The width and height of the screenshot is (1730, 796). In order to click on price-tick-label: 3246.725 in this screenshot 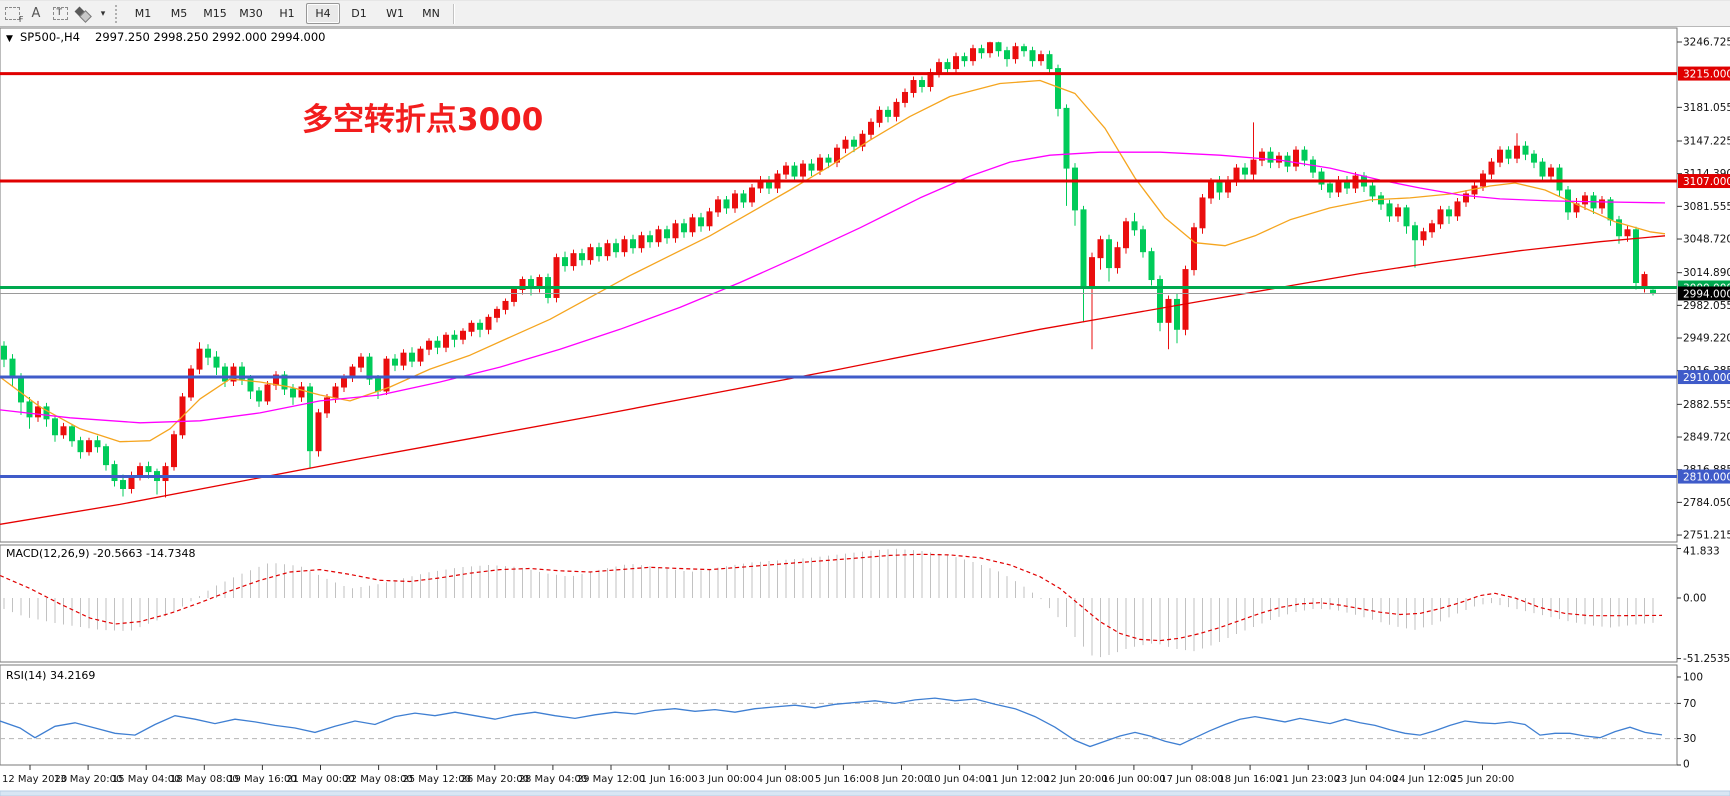, I will do `click(1706, 43)`.